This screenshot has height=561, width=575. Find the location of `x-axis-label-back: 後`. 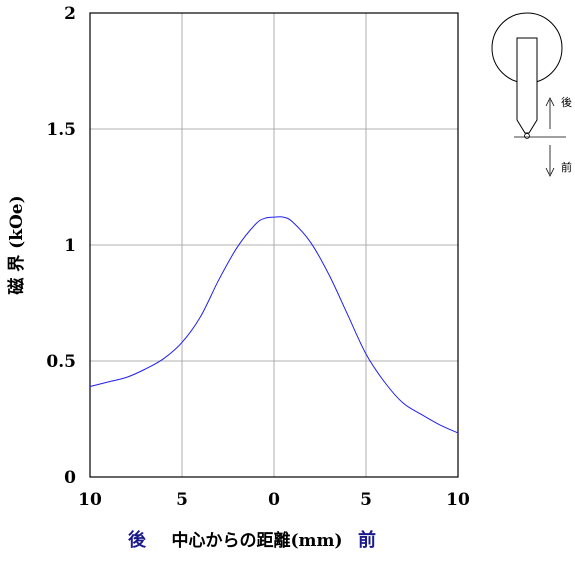

x-axis-label-back: 後 is located at coordinates (137, 540).